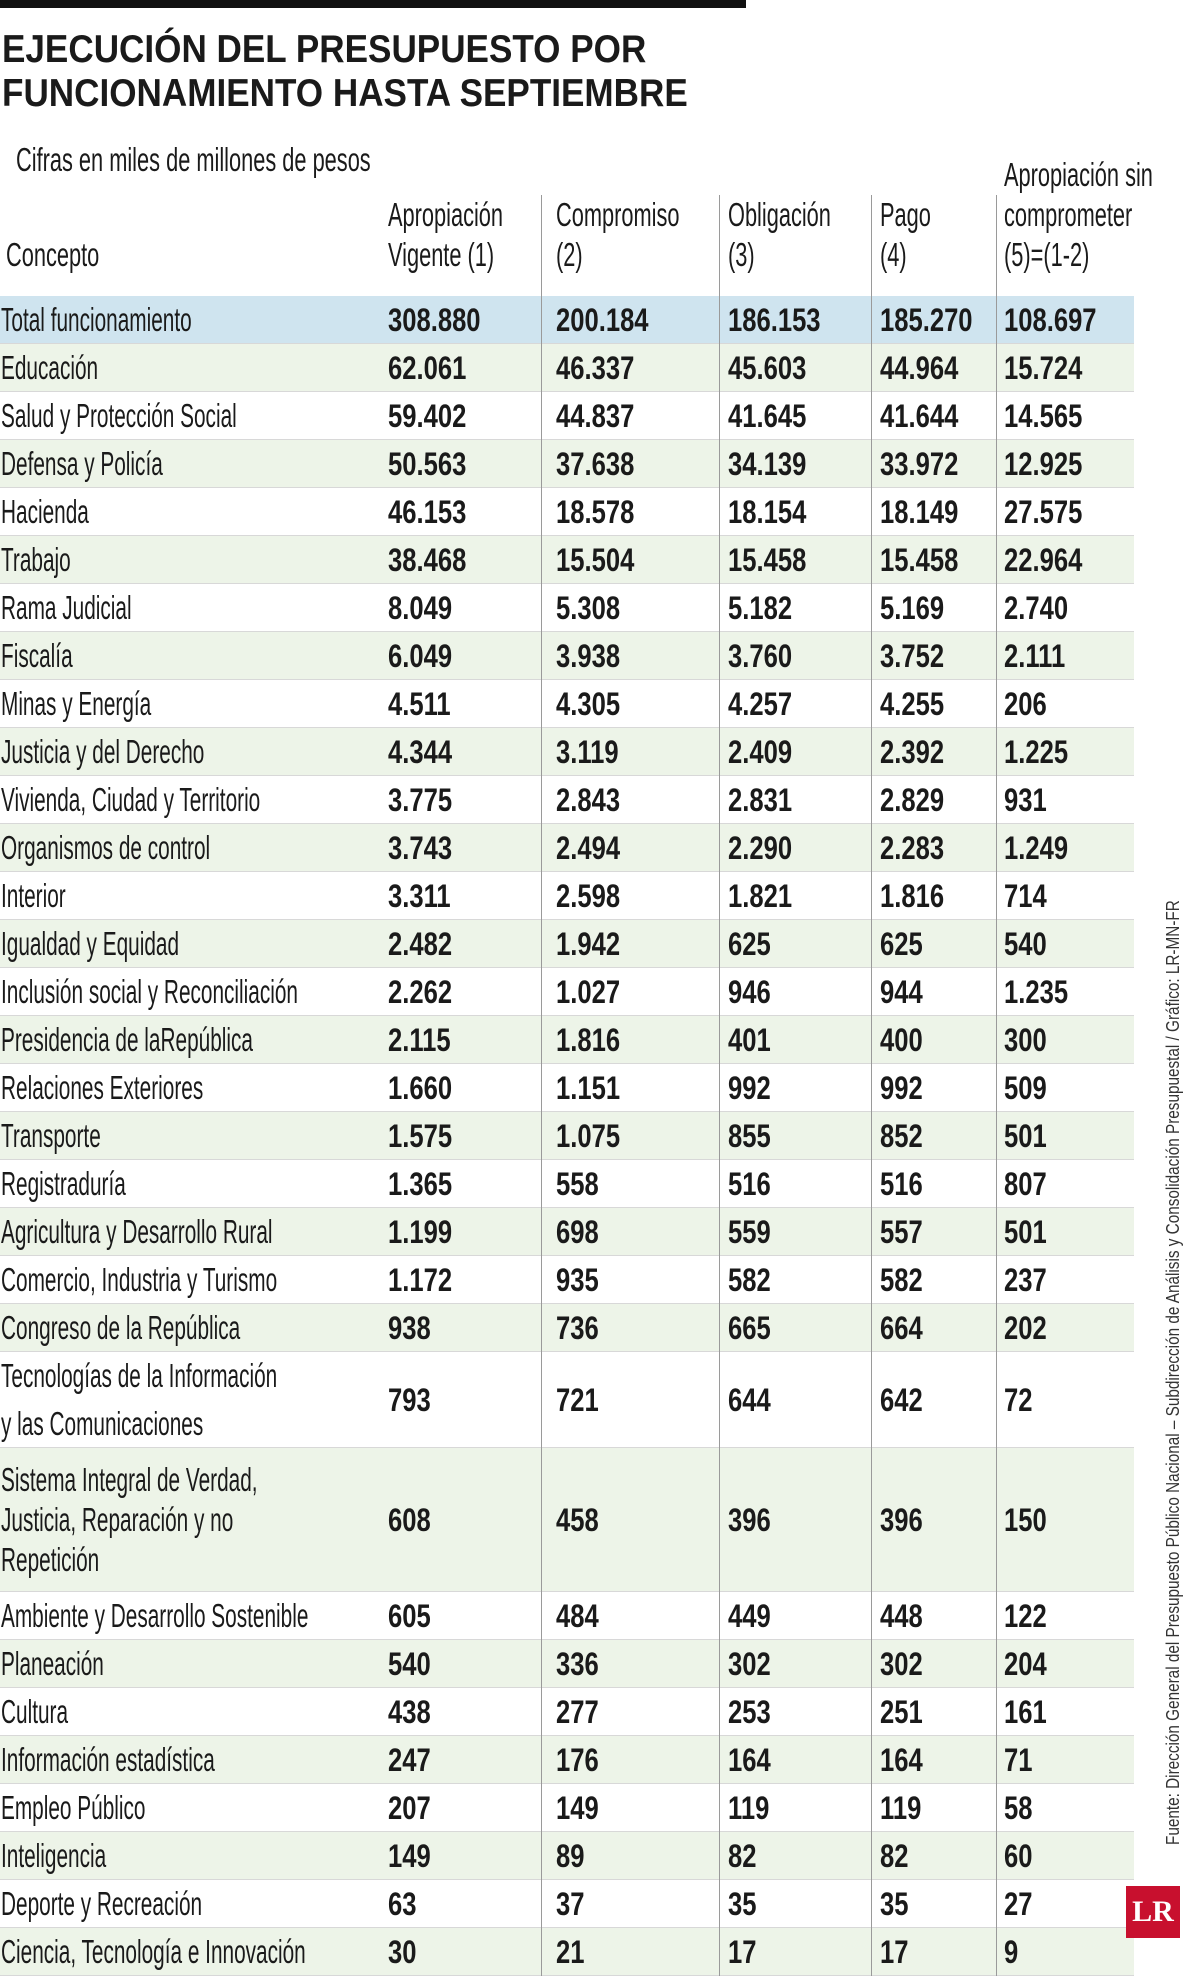 This screenshot has height=1976, width=1200. I want to click on cell-value: 202, so click(1025, 1328).